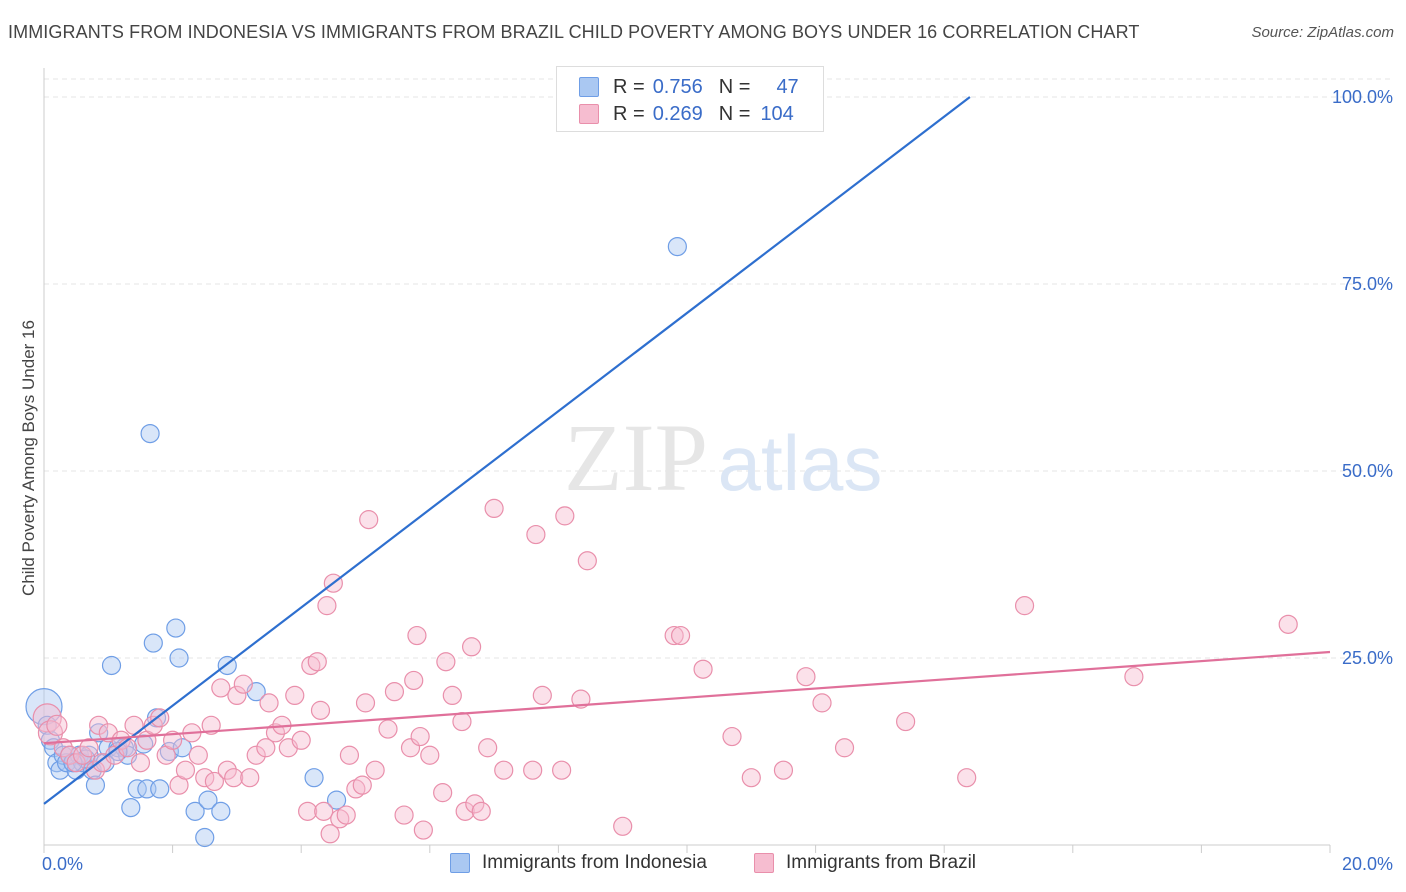  I want to click on series-legend-brazil: Immigrants from Brazil, so click(865, 863).